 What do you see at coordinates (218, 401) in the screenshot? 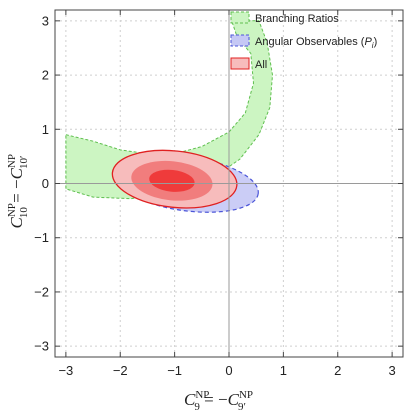
I see `x-axis-label: CNP 9 = −CNP 9′` at bounding box center [218, 401].